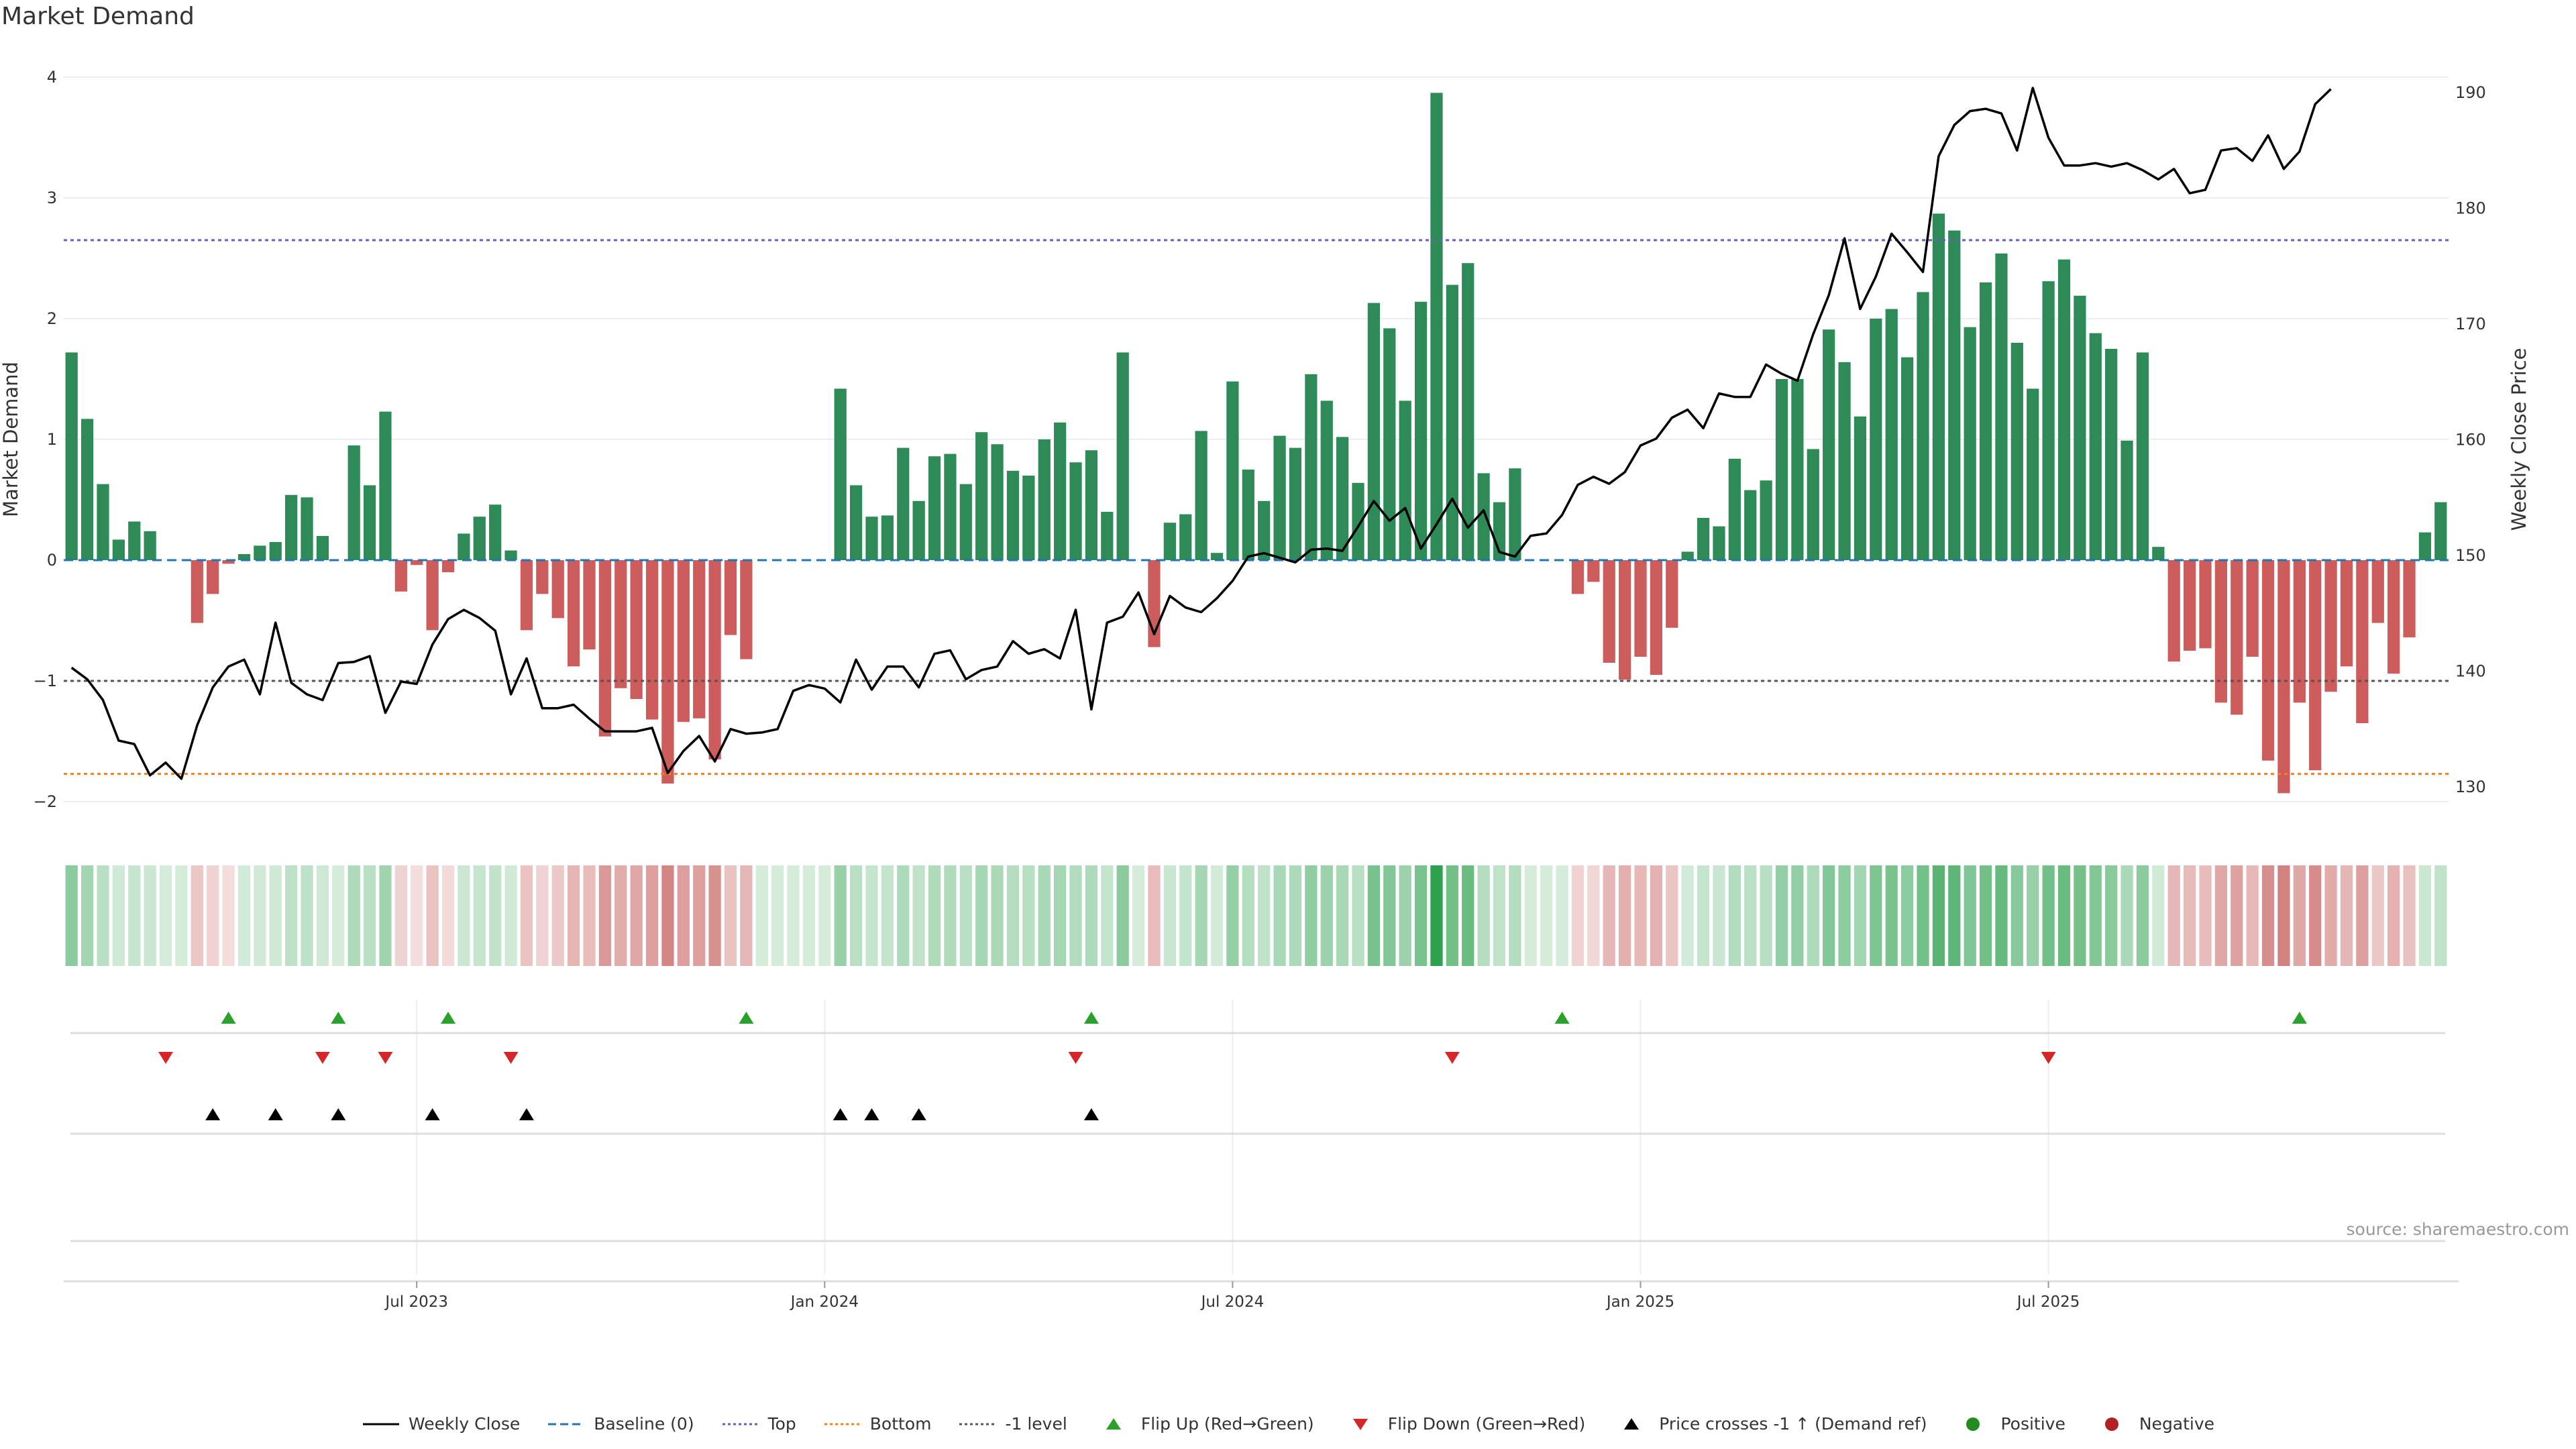  I want to click on flip-down-marker, so click(166, 1058).